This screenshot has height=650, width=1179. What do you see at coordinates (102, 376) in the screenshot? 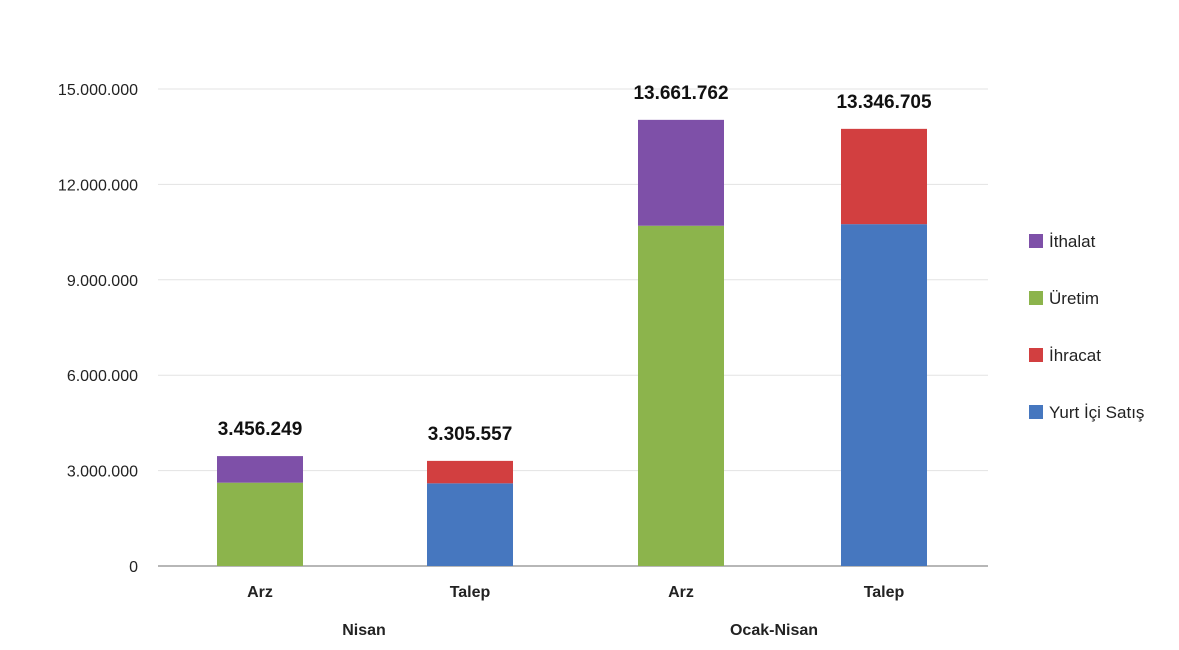
I see `y-tick-label: 6.000.000` at bounding box center [102, 376].